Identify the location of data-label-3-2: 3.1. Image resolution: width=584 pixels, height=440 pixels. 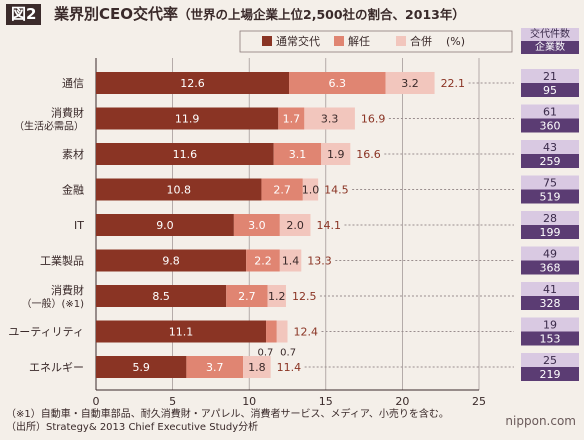
(298, 154).